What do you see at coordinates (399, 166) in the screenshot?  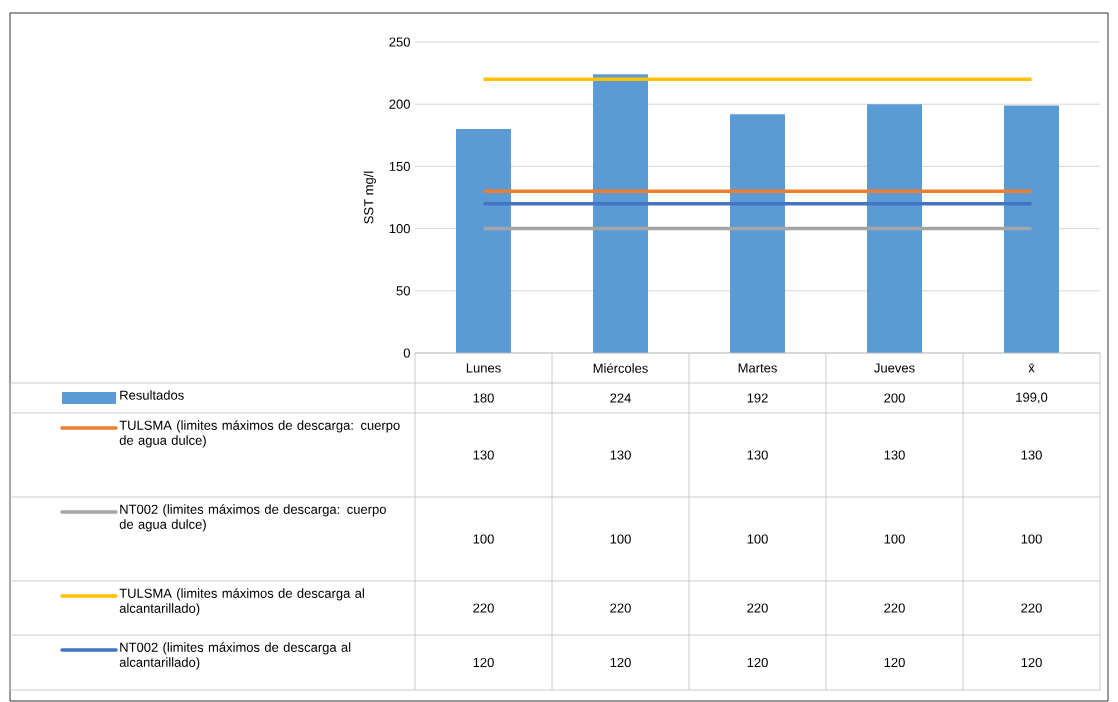 I see `y-tick-label: 150` at bounding box center [399, 166].